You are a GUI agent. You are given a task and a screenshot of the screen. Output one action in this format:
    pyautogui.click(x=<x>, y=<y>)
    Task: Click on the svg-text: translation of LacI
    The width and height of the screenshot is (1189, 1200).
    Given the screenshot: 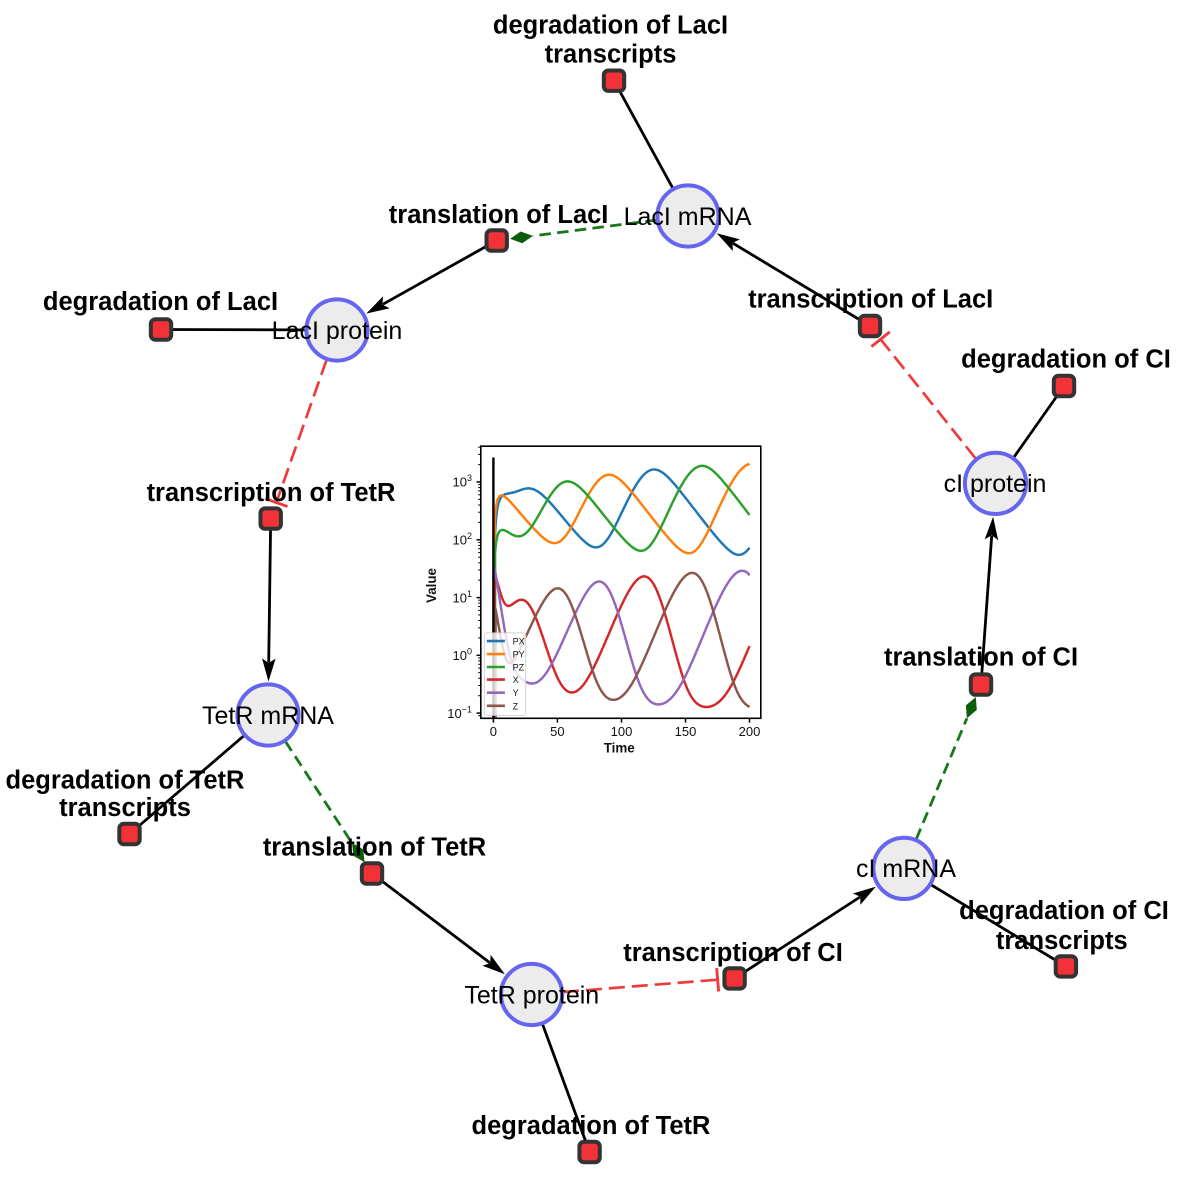 What is the action you would take?
    pyautogui.click(x=499, y=215)
    